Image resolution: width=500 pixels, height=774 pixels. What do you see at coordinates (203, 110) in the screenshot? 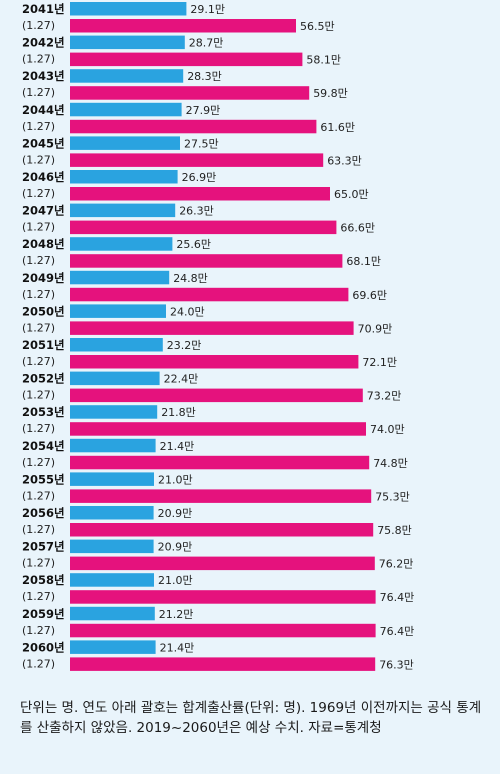
I see `births-value-label: 27.9만` at bounding box center [203, 110].